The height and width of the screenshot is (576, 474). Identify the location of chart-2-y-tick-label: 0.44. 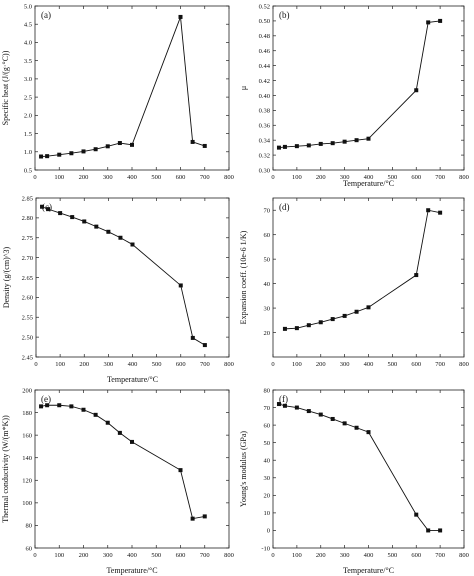
(265, 66).